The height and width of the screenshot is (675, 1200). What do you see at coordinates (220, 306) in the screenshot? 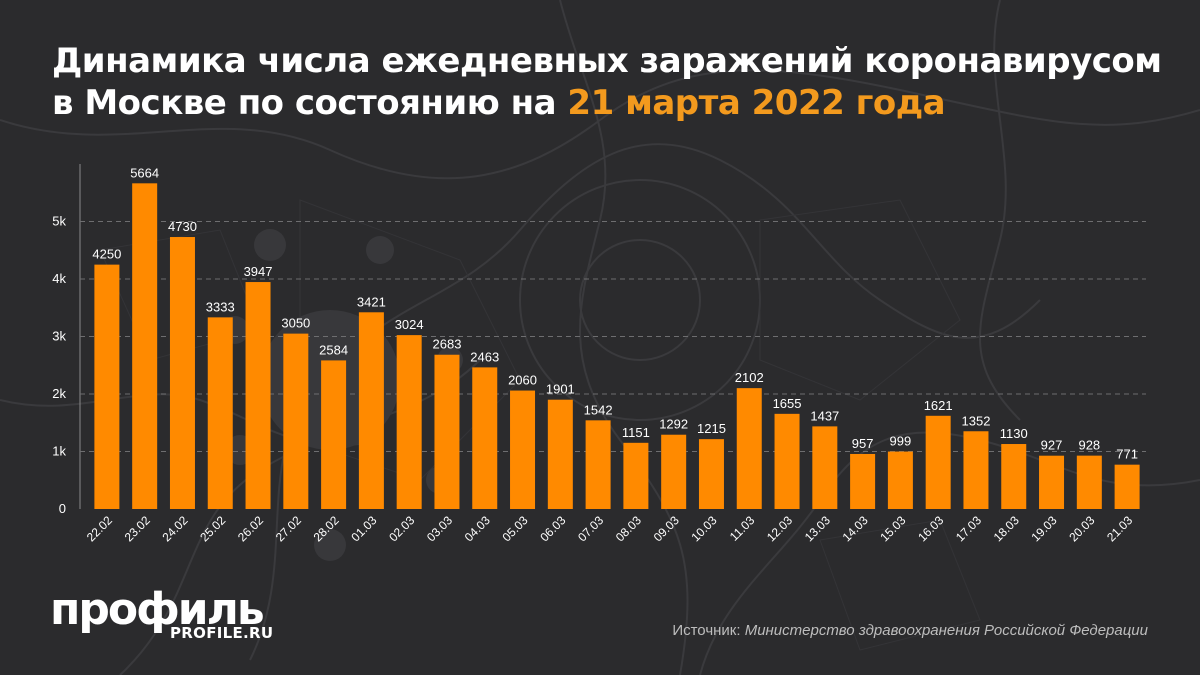
I see `bar-value-label: 3333` at bounding box center [220, 306].